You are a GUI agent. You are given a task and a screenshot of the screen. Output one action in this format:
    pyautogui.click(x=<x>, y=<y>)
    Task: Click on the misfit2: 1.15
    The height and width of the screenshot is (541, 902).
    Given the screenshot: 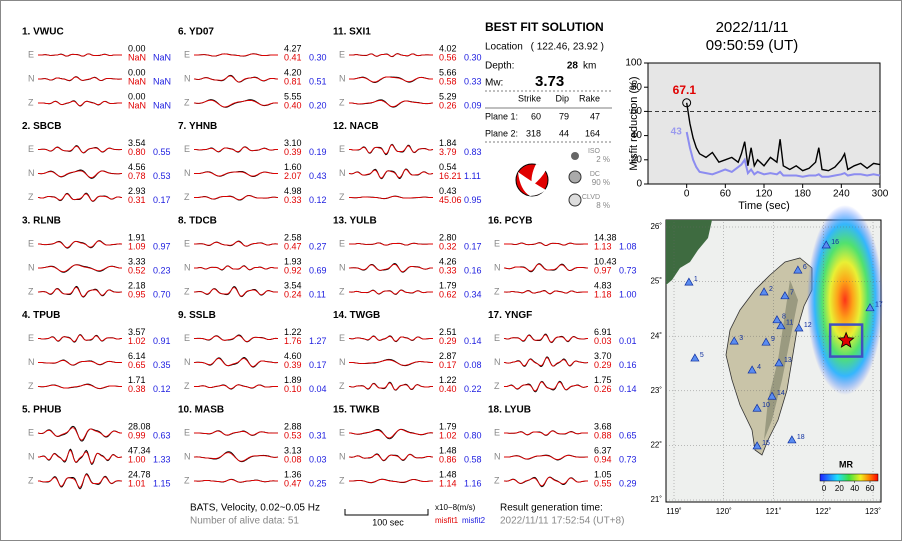 What is the action you would take?
    pyautogui.click(x=162, y=483)
    